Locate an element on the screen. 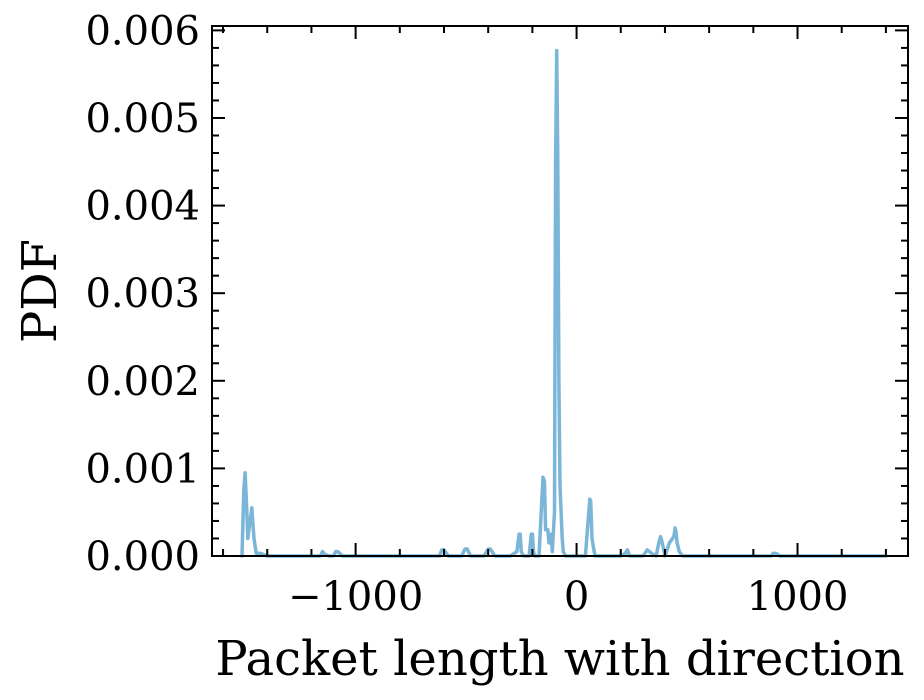  y-tick-label: 0.005 is located at coordinates (142, 119).